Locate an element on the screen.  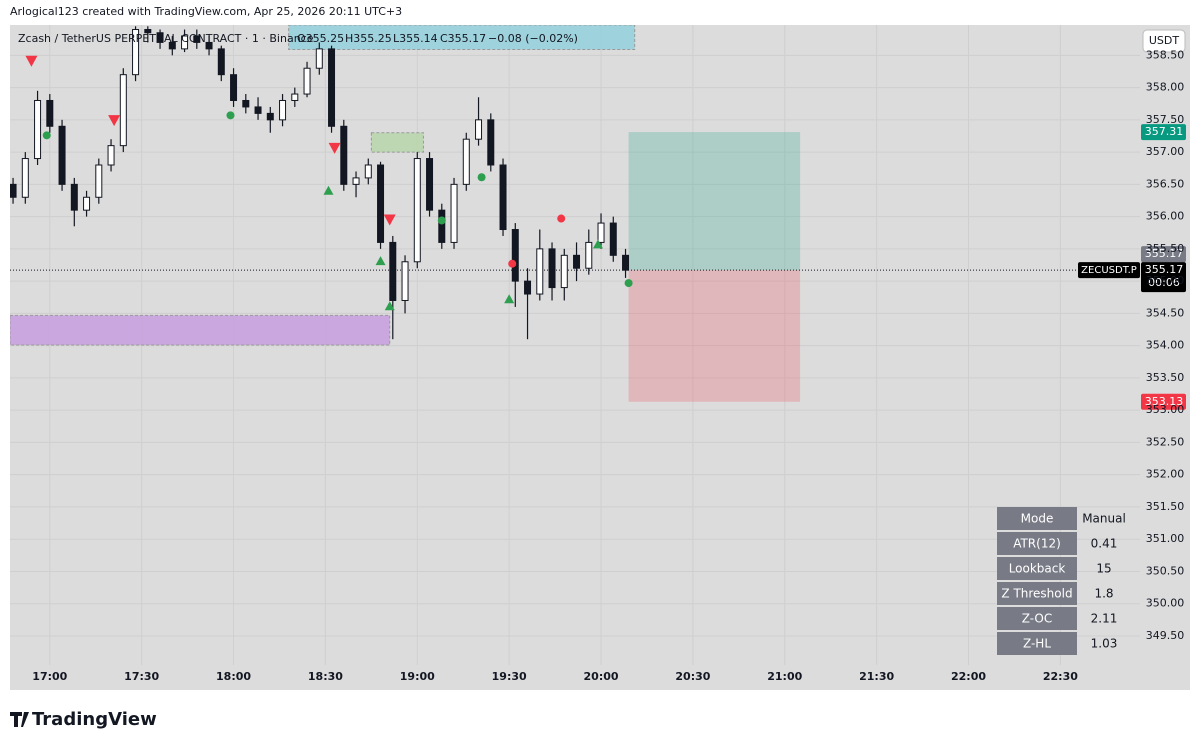
countdown: 00:06 is located at coordinates (1164, 282).